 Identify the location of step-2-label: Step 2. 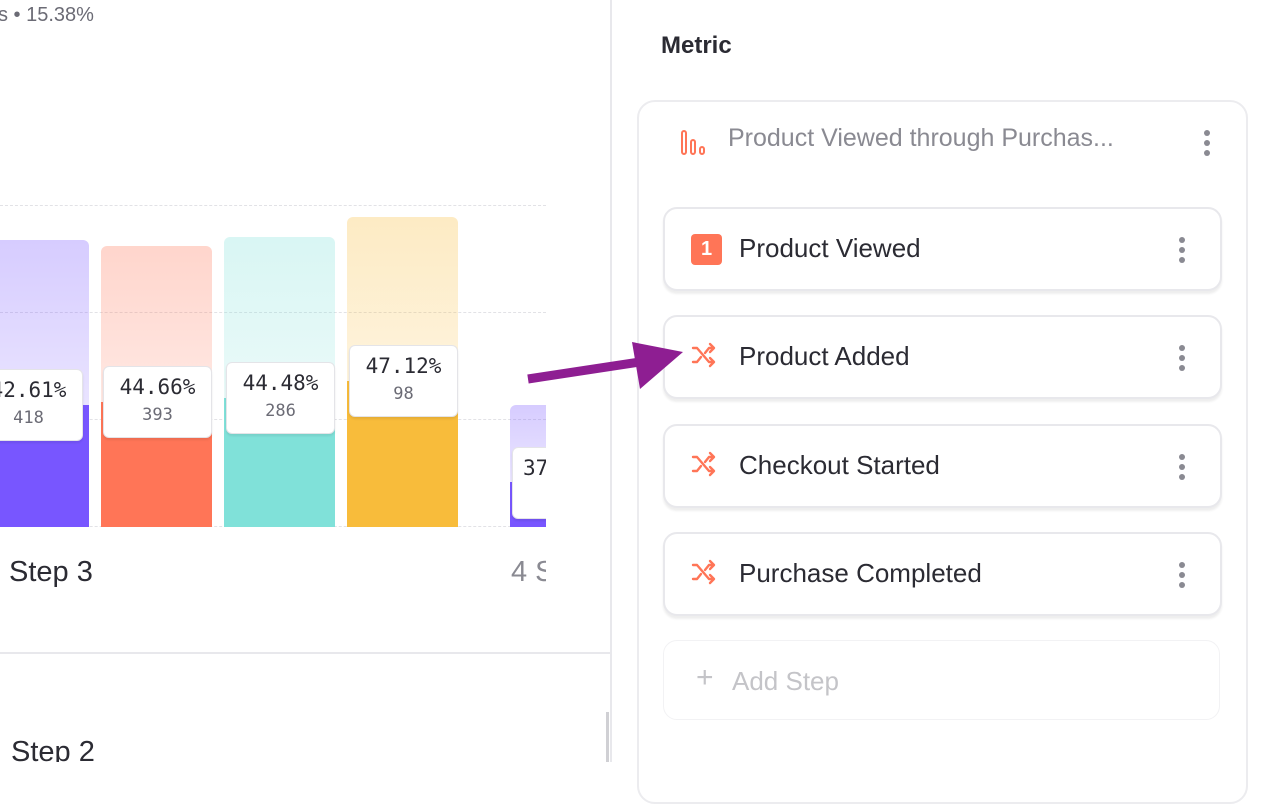
(53, 749).